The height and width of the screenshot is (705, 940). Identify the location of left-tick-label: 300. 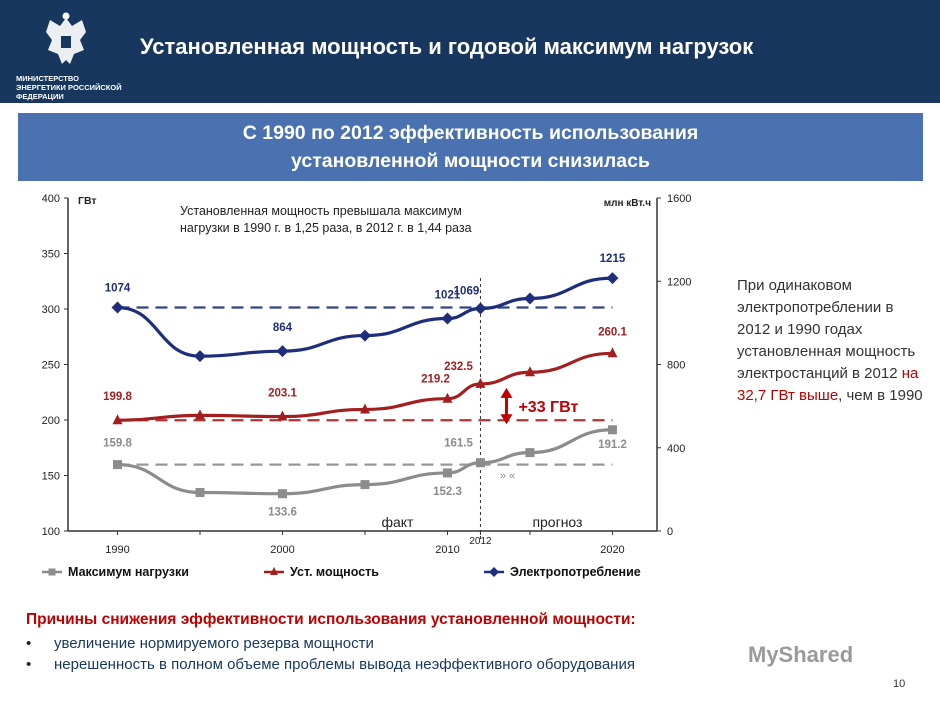
(51, 310).